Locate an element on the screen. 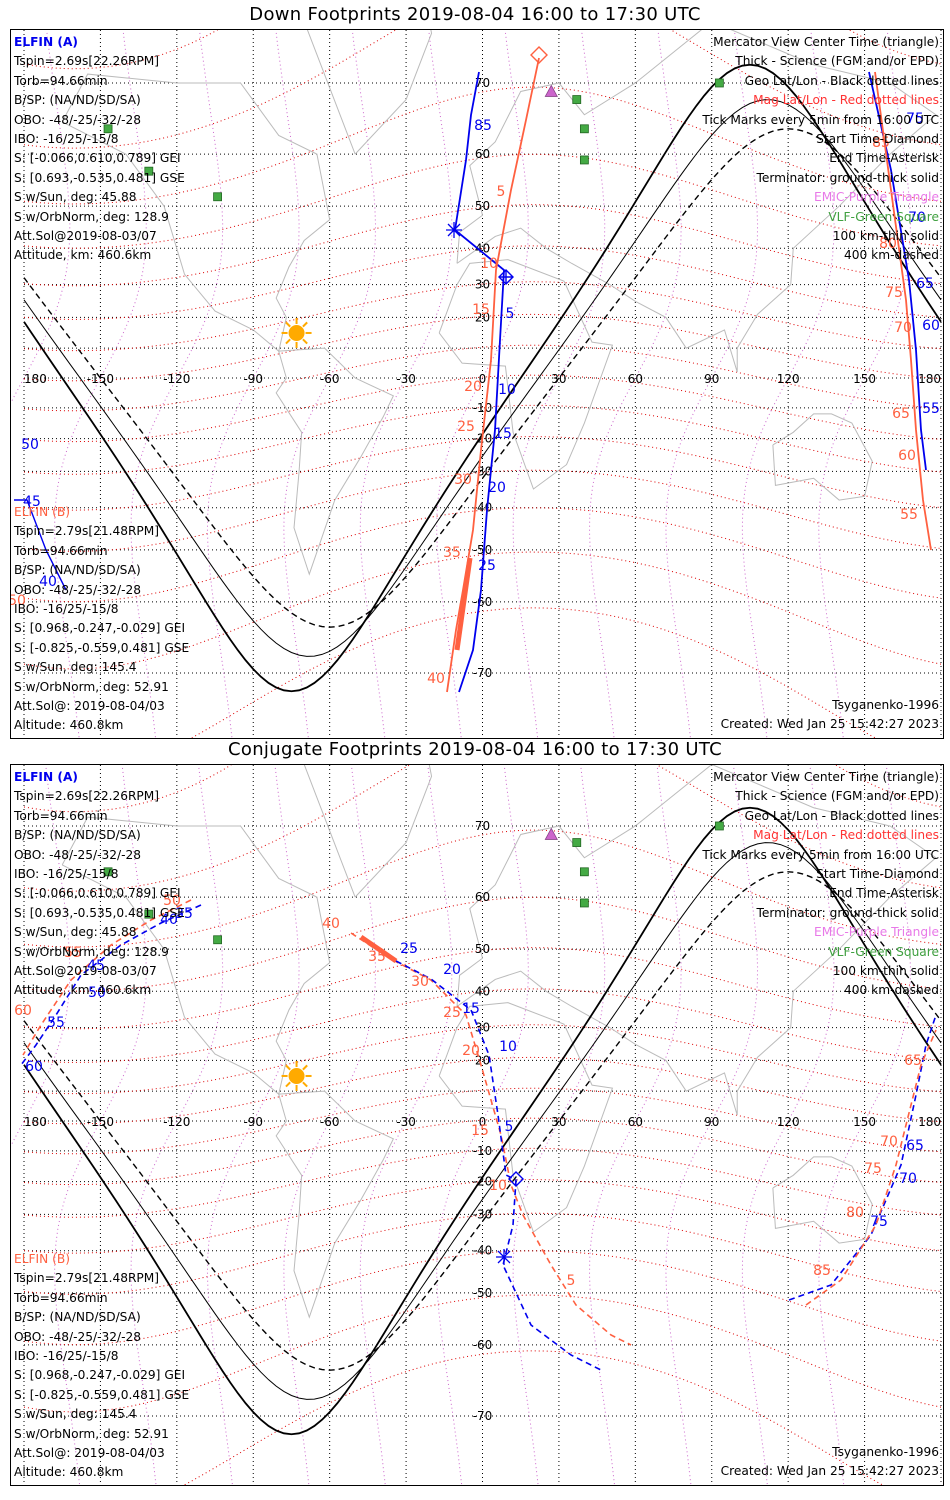  elfin-b-line: S: [0.968,-0.247,-0.029] GEI is located at coordinates (100, 1375).